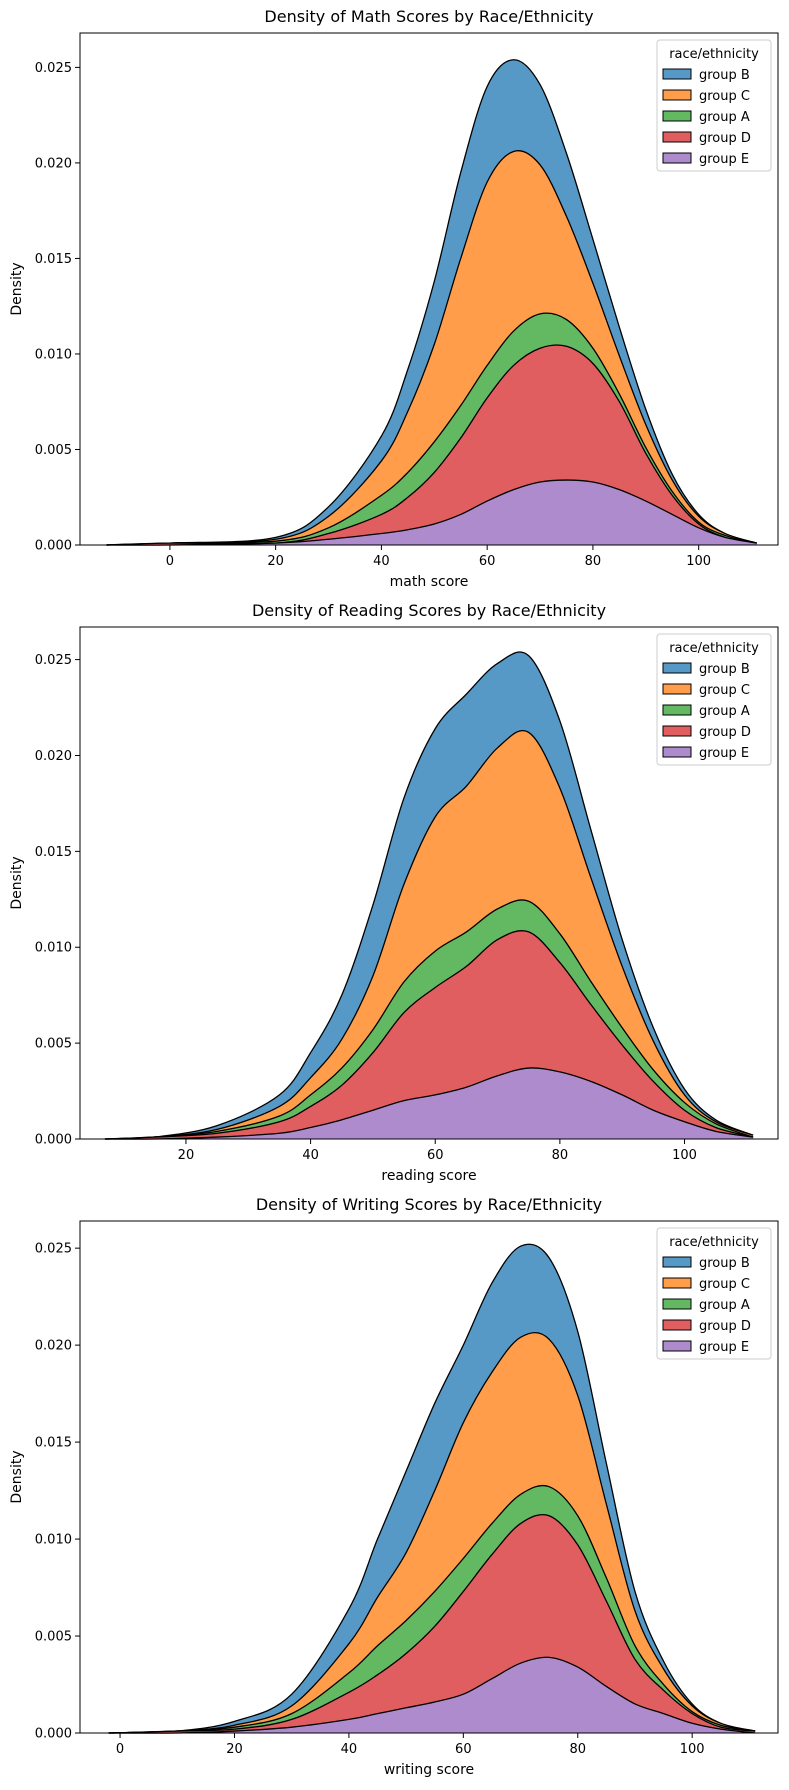 The height and width of the screenshot is (1790, 789). Describe the element at coordinates (429, 1770) in the screenshot. I see `x-axis-label: writing score` at that location.